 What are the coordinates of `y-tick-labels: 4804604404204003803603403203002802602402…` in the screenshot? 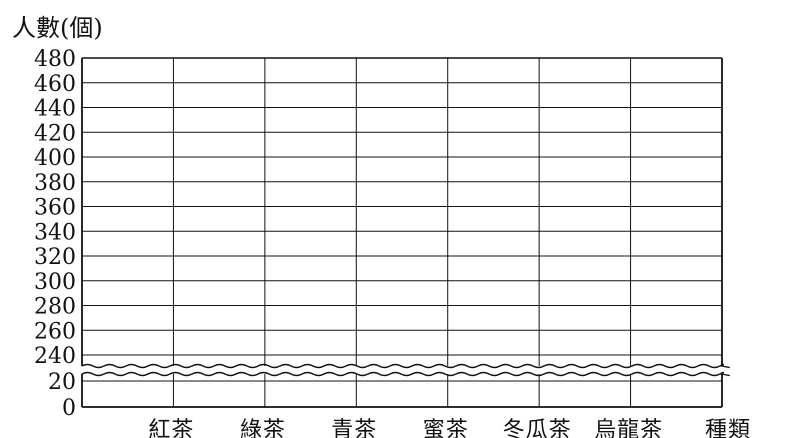 It's located at (55, 234).